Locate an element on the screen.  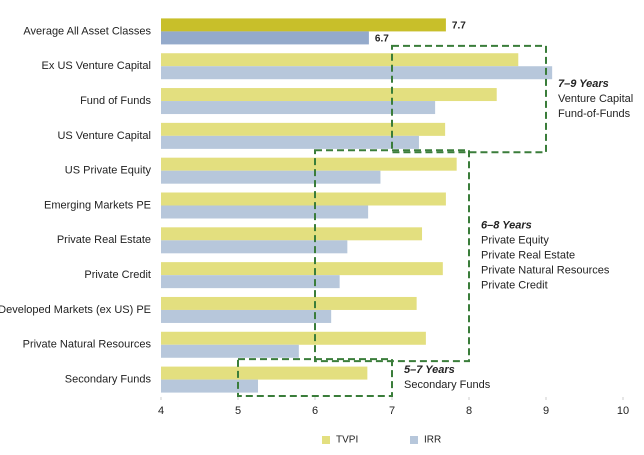
annotation-title: 6–8 Years is located at coordinates (506, 226).